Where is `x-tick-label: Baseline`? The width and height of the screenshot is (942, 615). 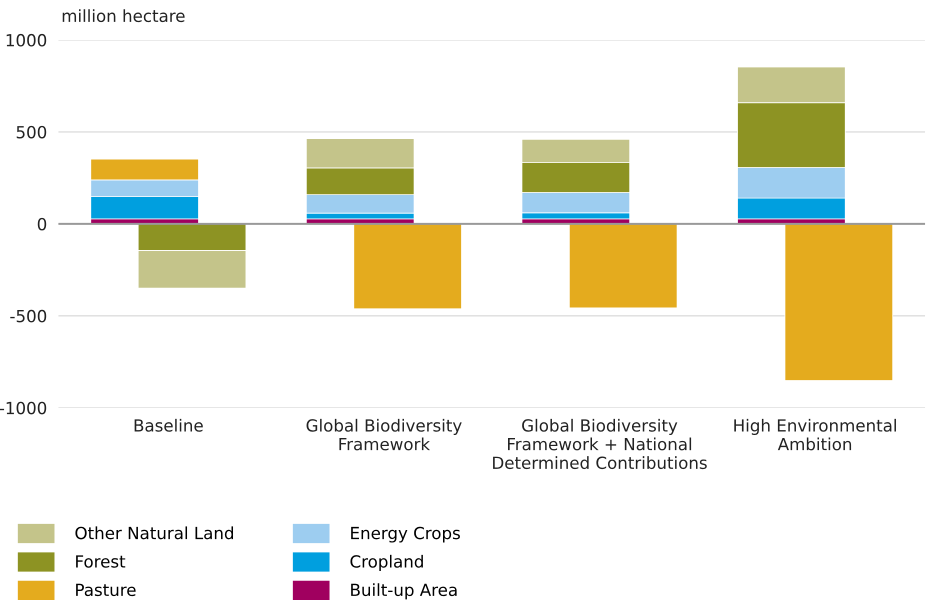
x-tick-label: Baseline is located at coordinates (168, 425).